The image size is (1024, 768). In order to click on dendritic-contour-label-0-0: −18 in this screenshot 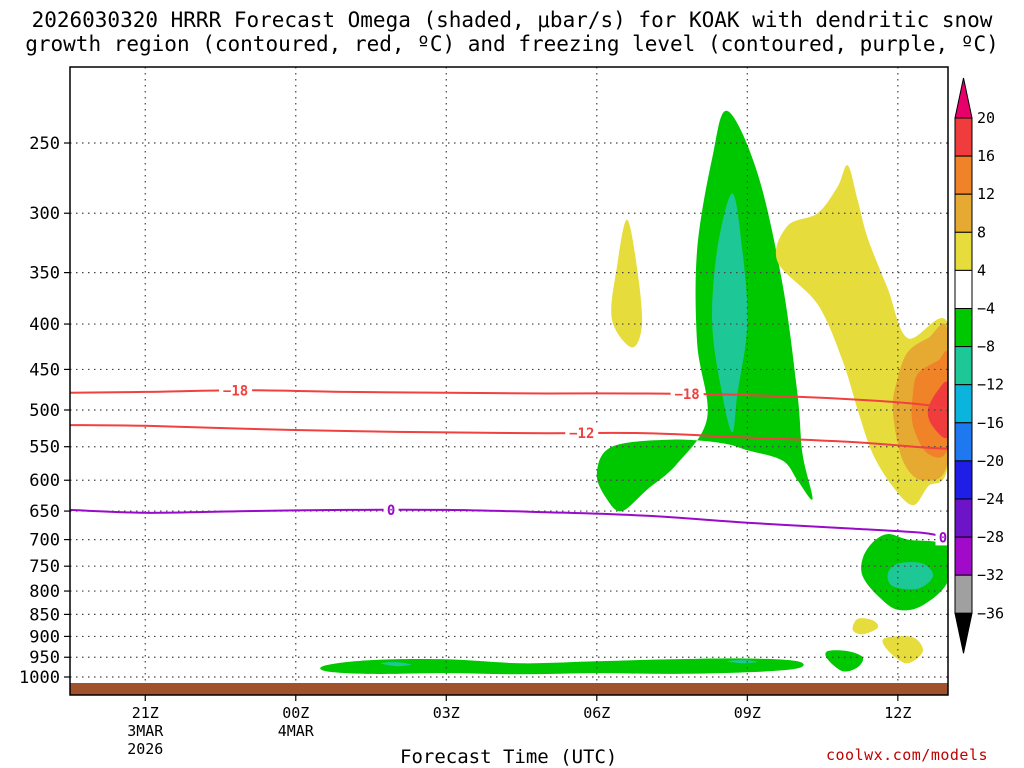, I will do `click(235, 391)`.